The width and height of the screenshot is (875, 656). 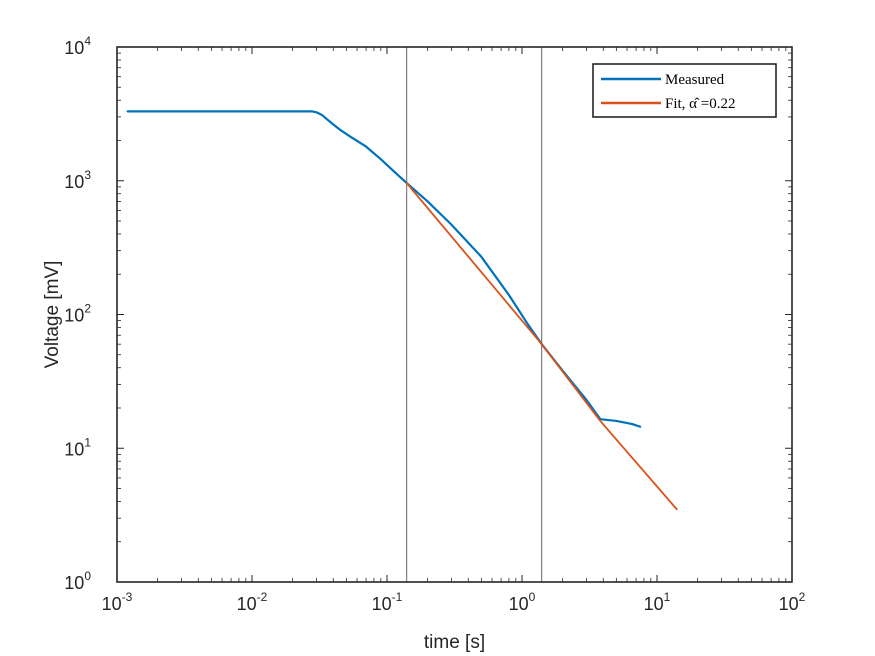 I want to click on vertical-marker-lines, so click(x=474, y=314).